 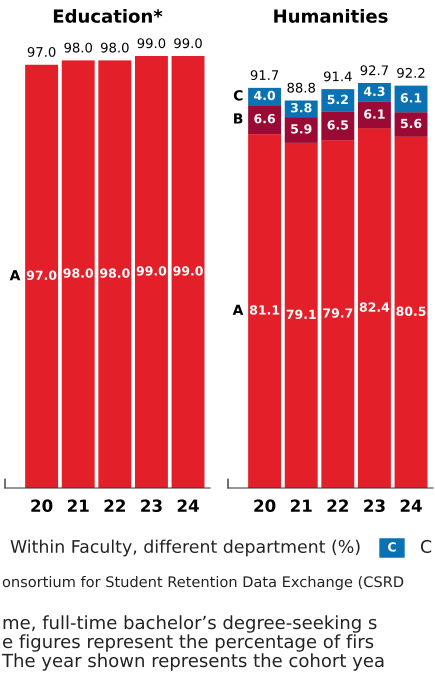 I want to click on data-label: 6.5, so click(x=338, y=125).